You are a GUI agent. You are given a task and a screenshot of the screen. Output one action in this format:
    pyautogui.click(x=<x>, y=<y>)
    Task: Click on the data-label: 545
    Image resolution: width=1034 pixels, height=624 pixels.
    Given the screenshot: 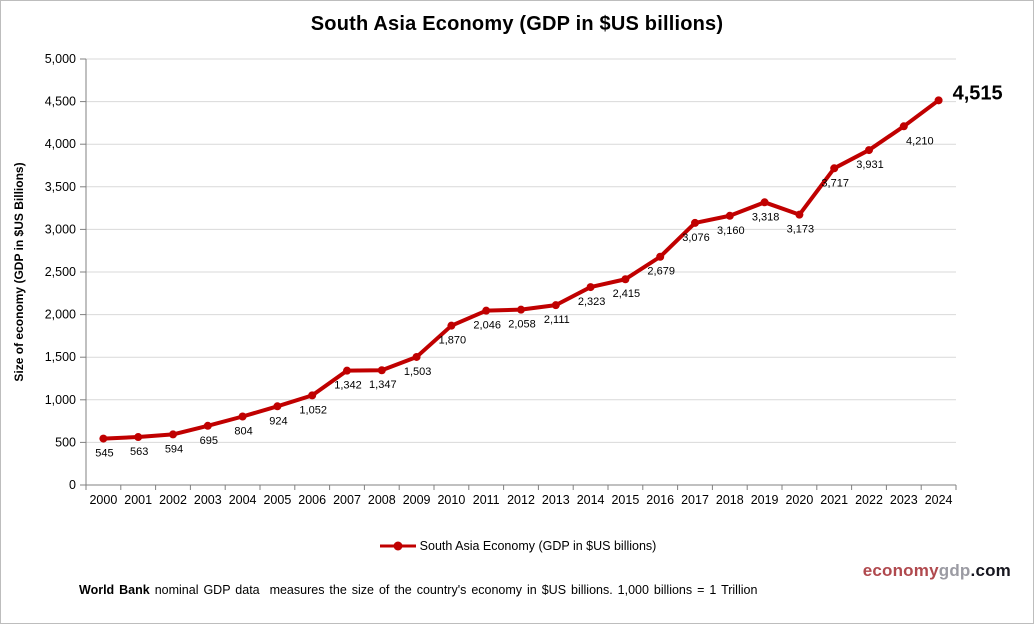 What is the action you would take?
    pyautogui.click(x=104, y=454)
    